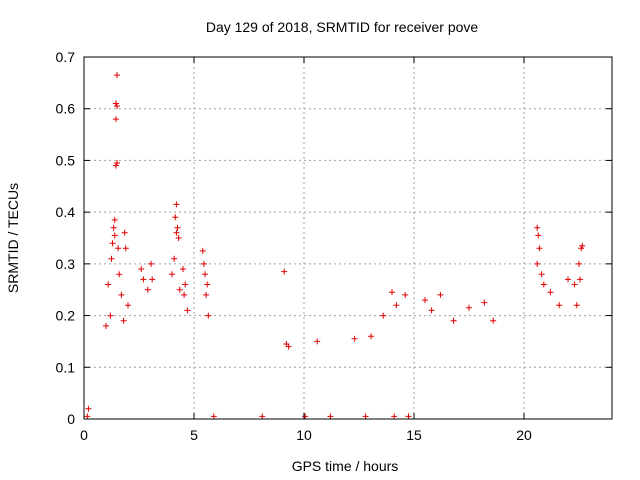 The width and height of the screenshot is (640, 480). Describe the element at coordinates (66, 160) in the screenshot. I see `y-tick-label: 0.5` at that location.